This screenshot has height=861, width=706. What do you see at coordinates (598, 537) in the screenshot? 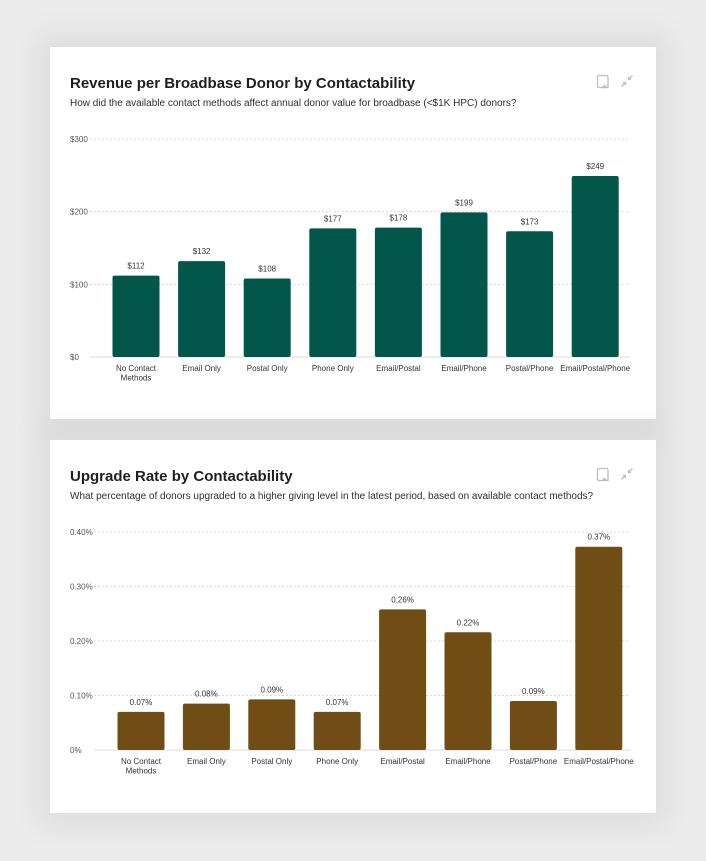
I see `data-label: 0.37%` at bounding box center [598, 537].